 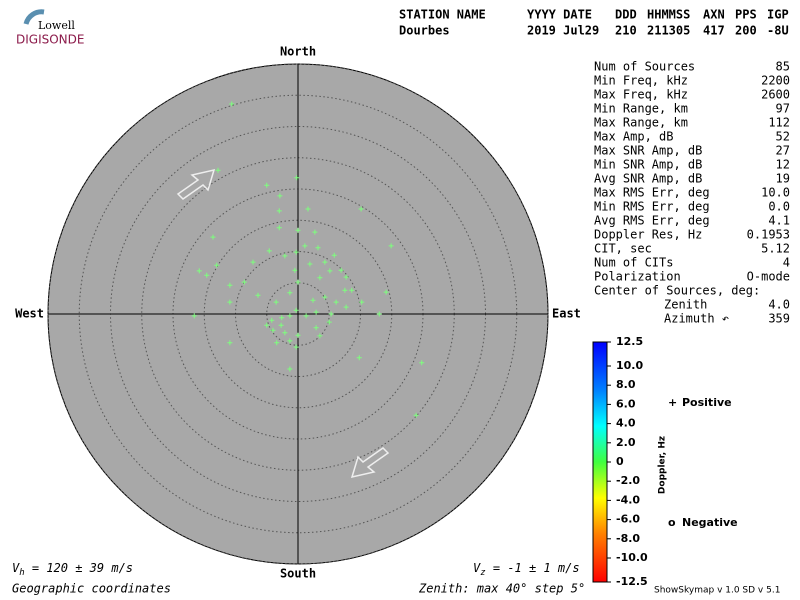 What do you see at coordinates (778, 15) in the screenshot?
I see `header-label: IGP` at bounding box center [778, 15].